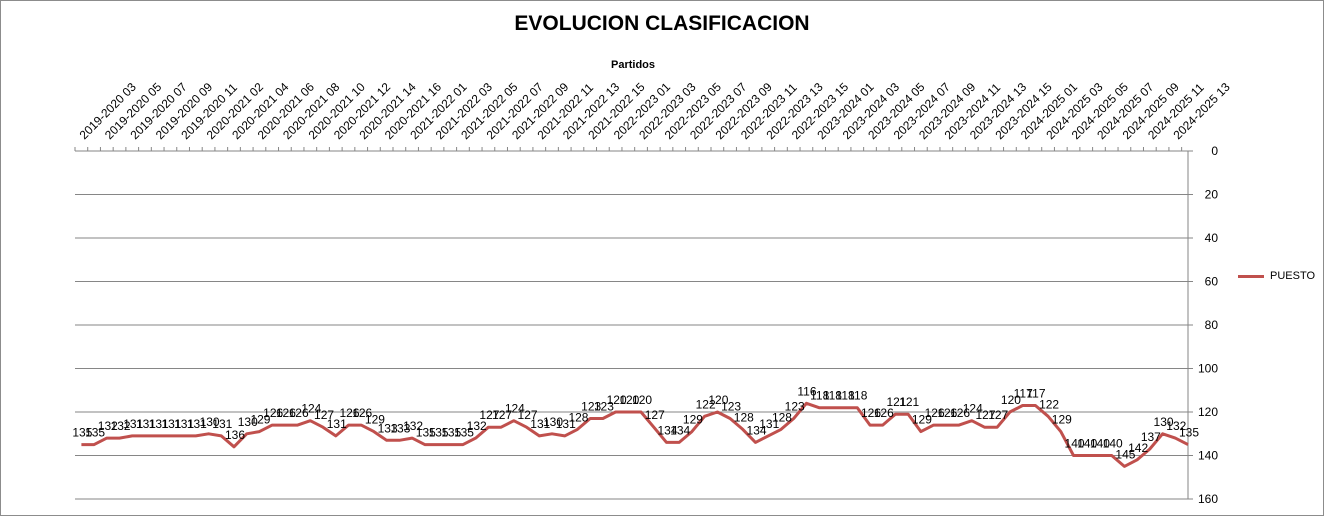  Describe the element at coordinates (235, 435) in the screenshot. I see `data-label: 136` at that location.